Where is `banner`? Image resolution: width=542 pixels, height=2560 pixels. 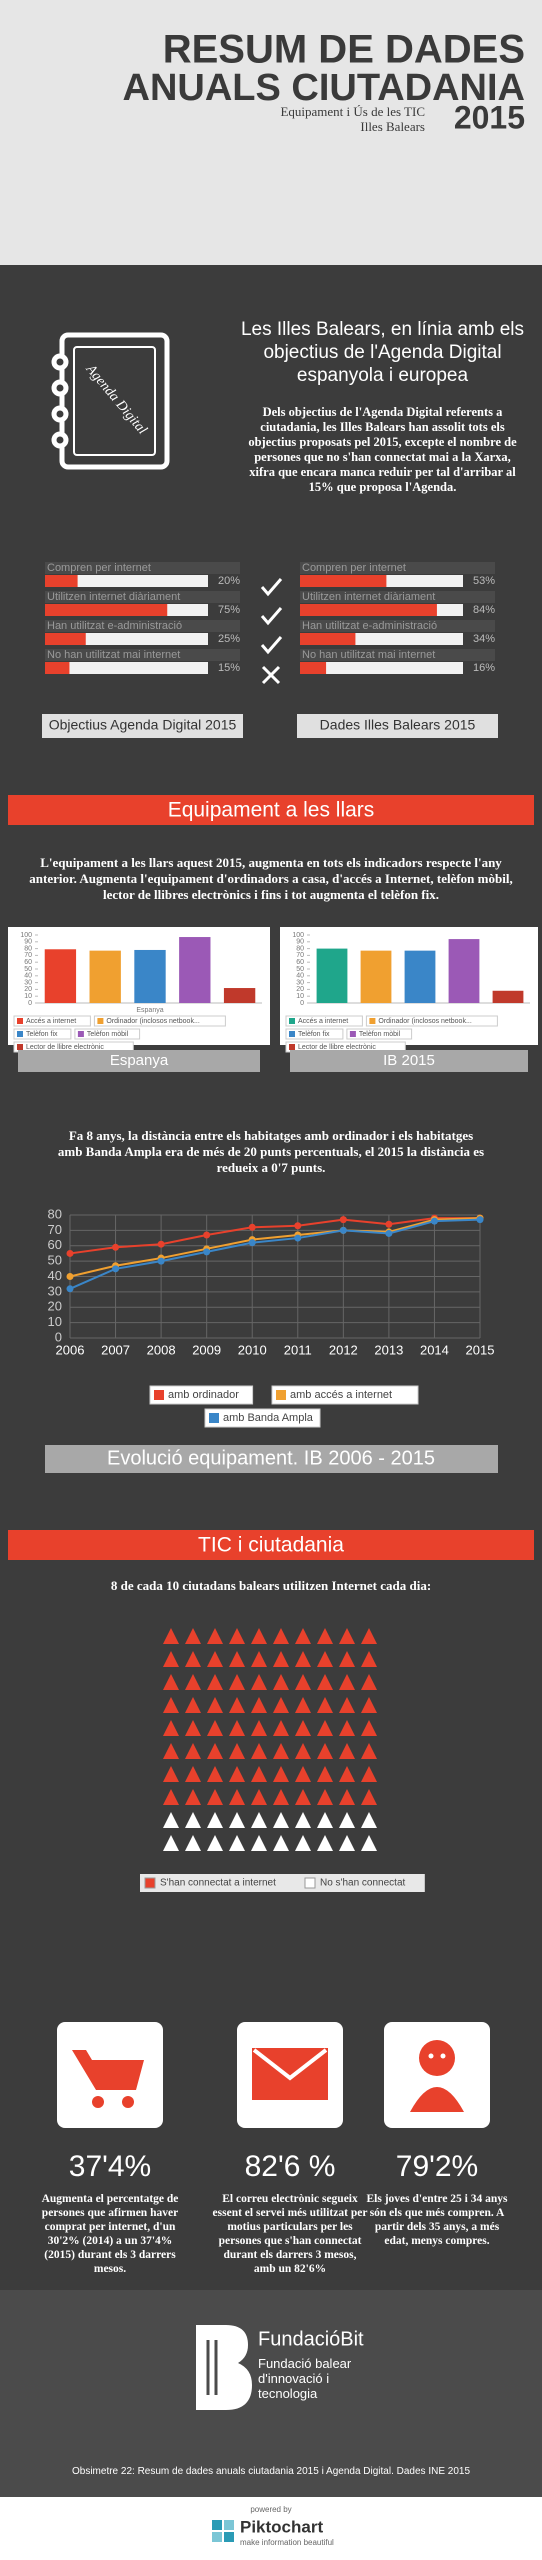
banner is located at coordinates (271, 1545).